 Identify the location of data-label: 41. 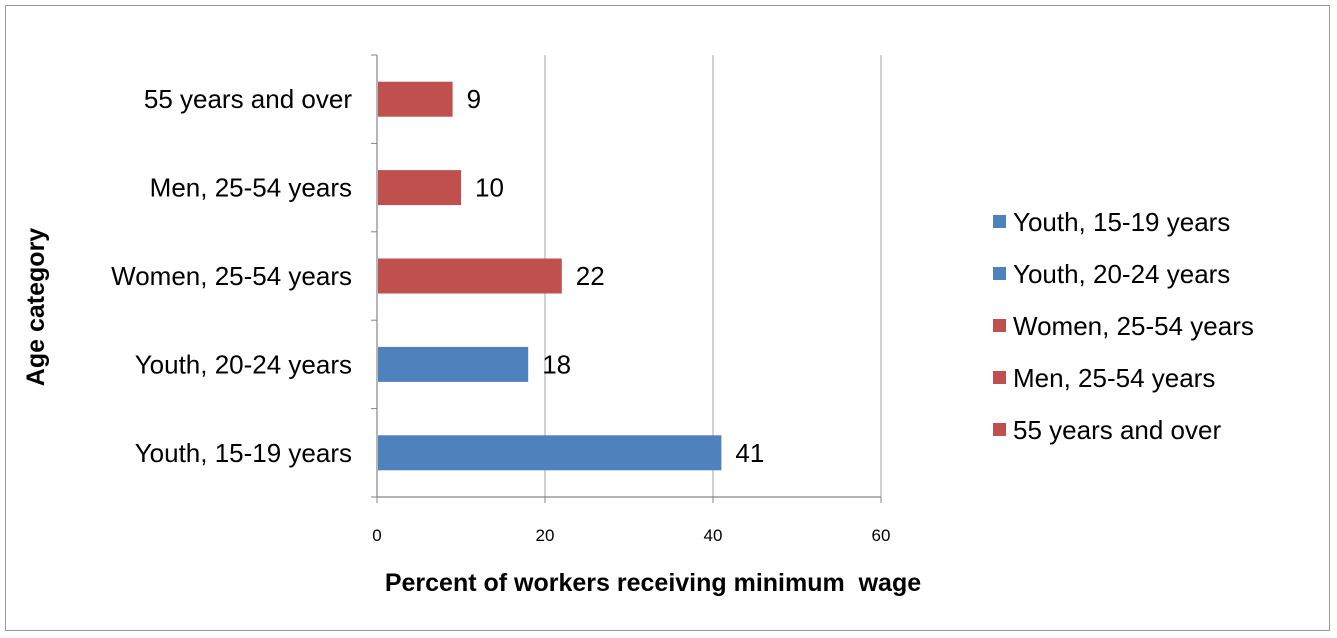
(749, 453).